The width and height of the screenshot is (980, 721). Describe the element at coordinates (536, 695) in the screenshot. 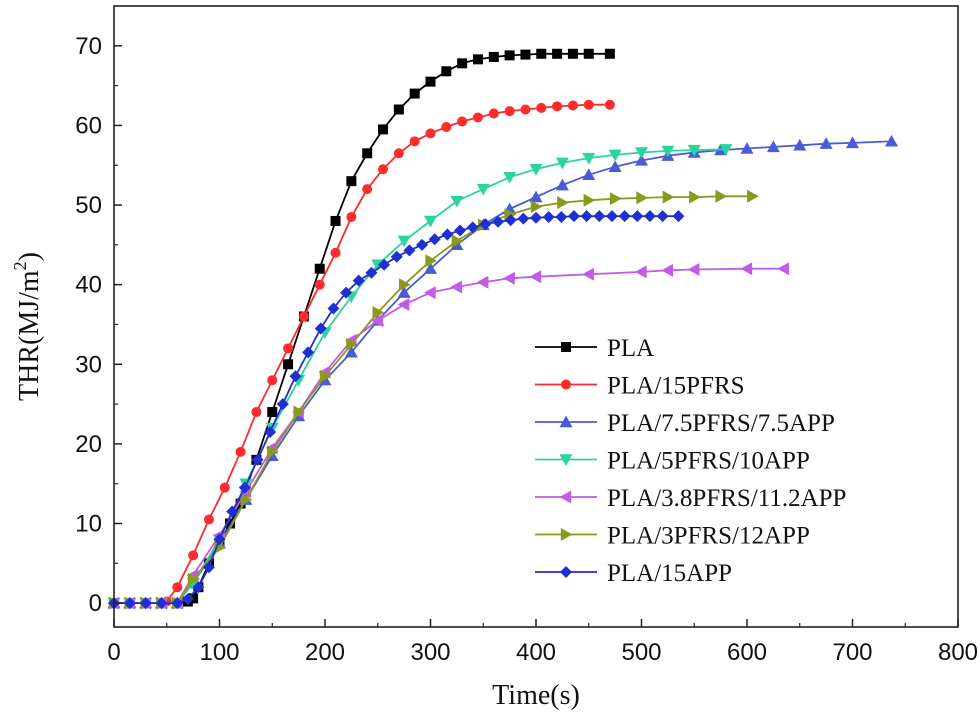

I see `x-axis-title: Time(s)` at that location.